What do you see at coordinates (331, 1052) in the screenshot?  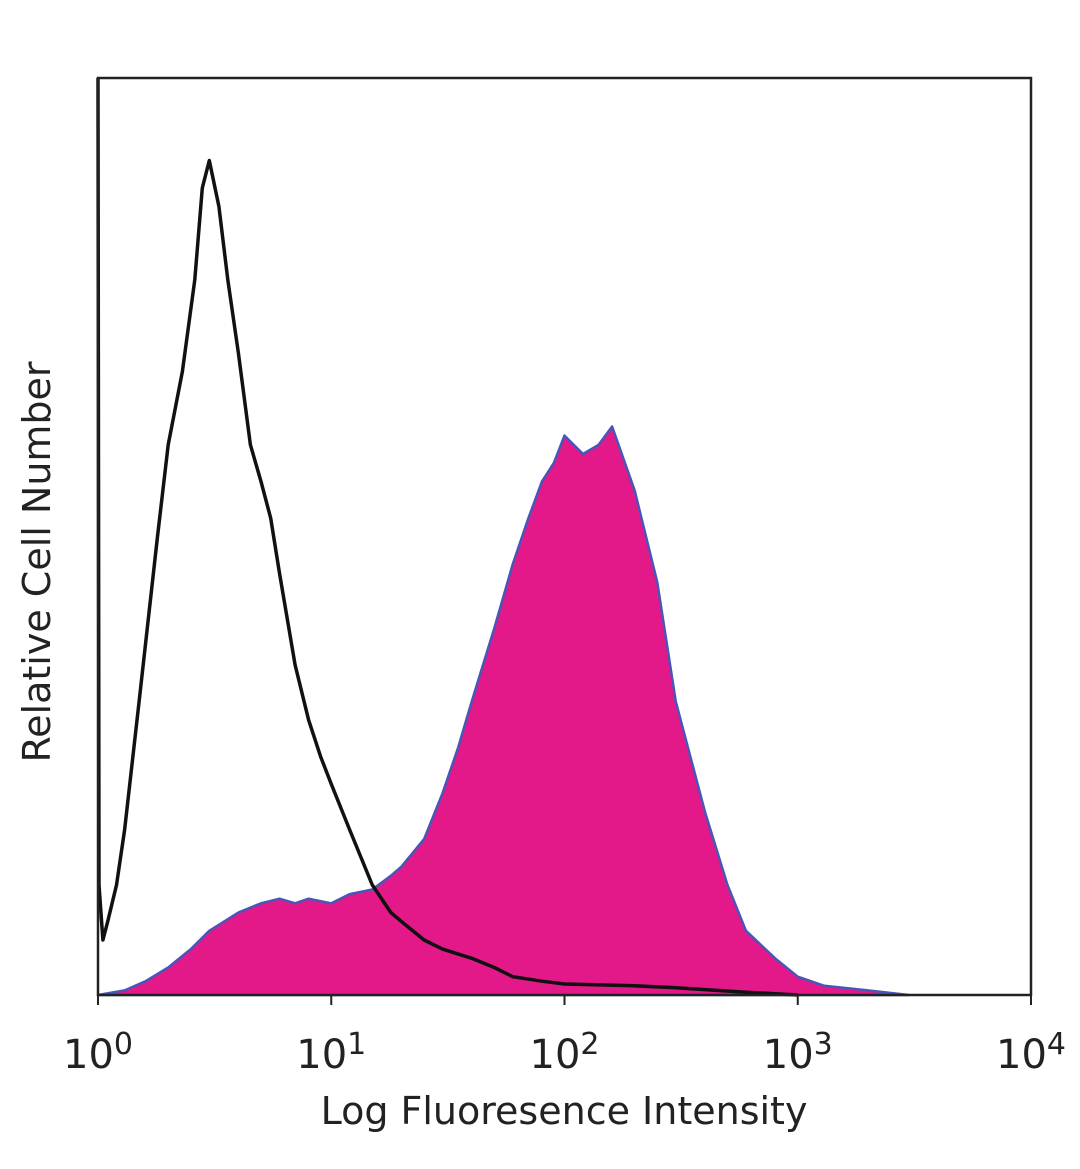 I see `x-tick-label-1: 101` at bounding box center [331, 1052].